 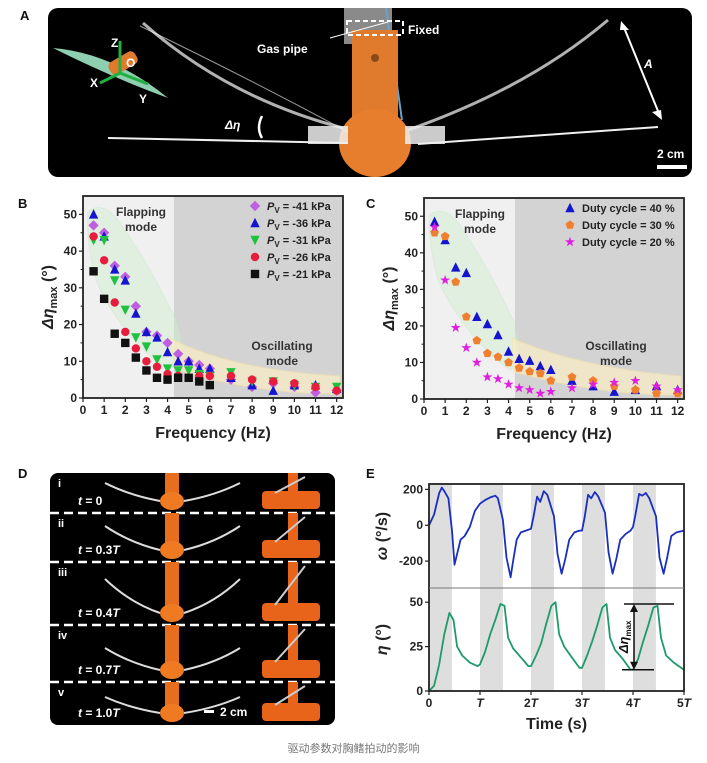 What do you see at coordinates (23, 203) in the screenshot?
I see `panel-label-b: B` at bounding box center [23, 203].